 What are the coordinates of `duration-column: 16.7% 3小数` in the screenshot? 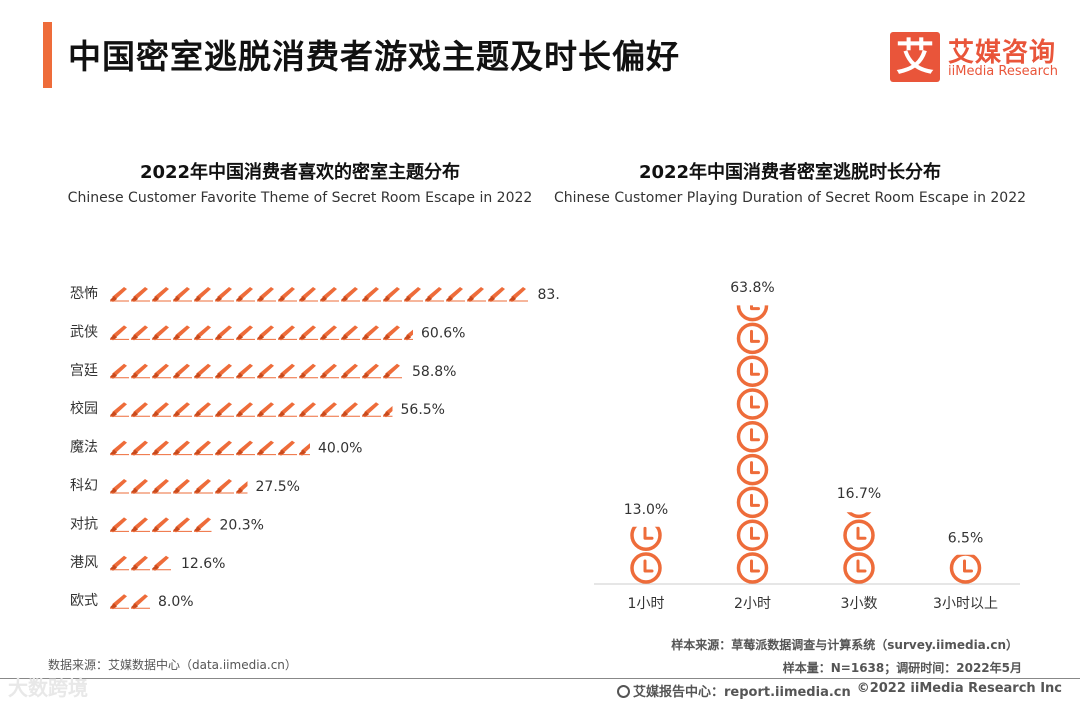 It's located at (859, 549).